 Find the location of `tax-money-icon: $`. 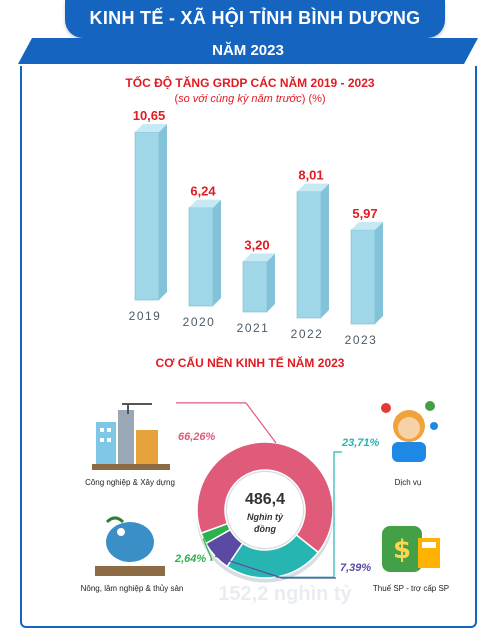

tax-money-icon: $ is located at coordinates (411, 549).